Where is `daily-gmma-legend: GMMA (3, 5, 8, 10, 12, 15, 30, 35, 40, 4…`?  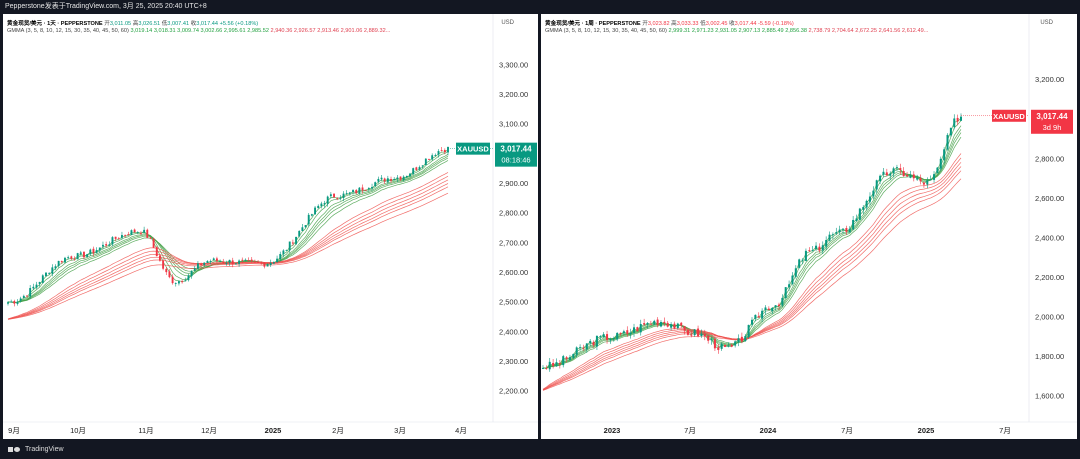
daily-gmma-legend: GMMA (3, 5, 8, 10, 12, 15, 30, 35, 40, 4… is located at coordinates (198, 31).